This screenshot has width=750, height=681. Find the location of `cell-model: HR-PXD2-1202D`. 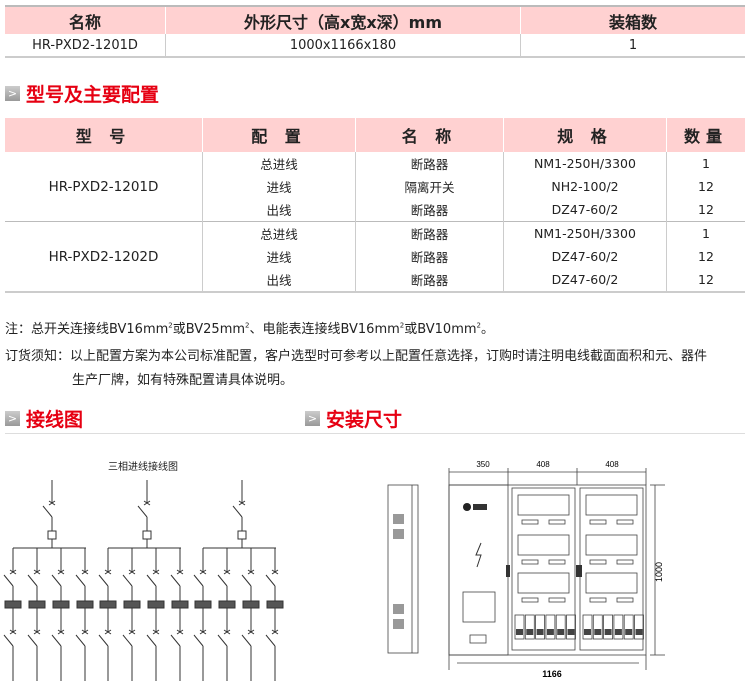

cell-model: HR-PXD2-1202D is located at coordinates (104, 256).